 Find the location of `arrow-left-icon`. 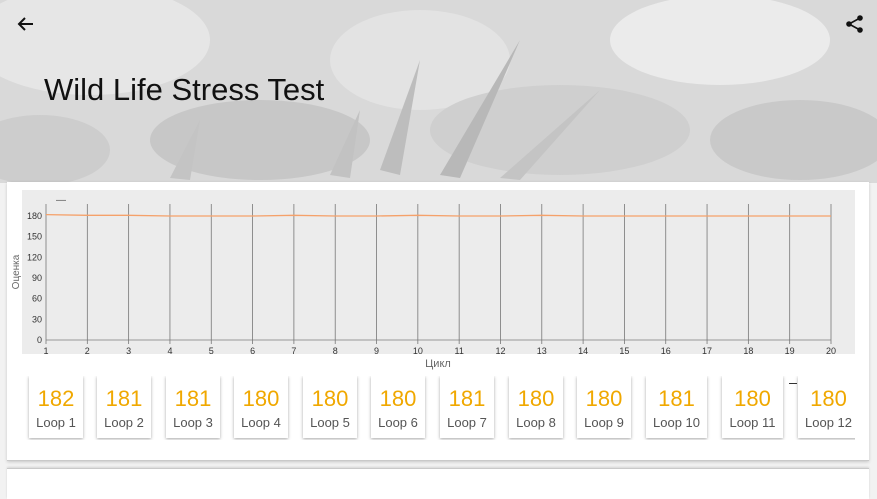

arrow-left-icon is located at coordinates (25, 24).